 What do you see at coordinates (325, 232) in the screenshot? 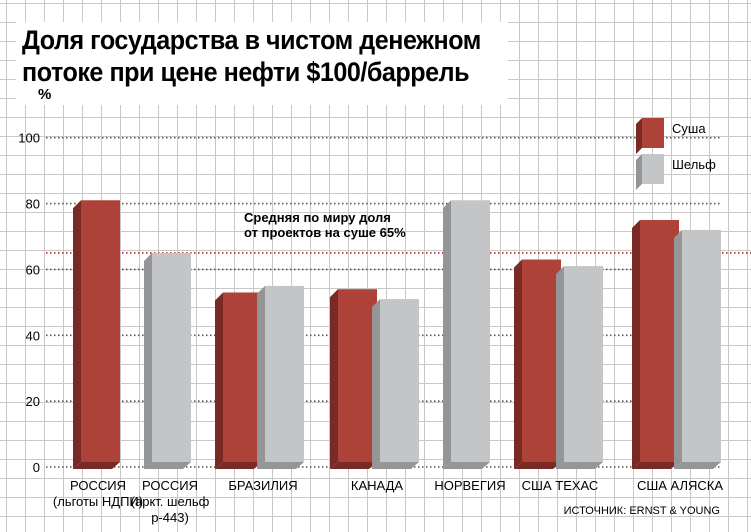
I see `reference-label: от проектов на суше 65%` at bounding box center [325, 232].